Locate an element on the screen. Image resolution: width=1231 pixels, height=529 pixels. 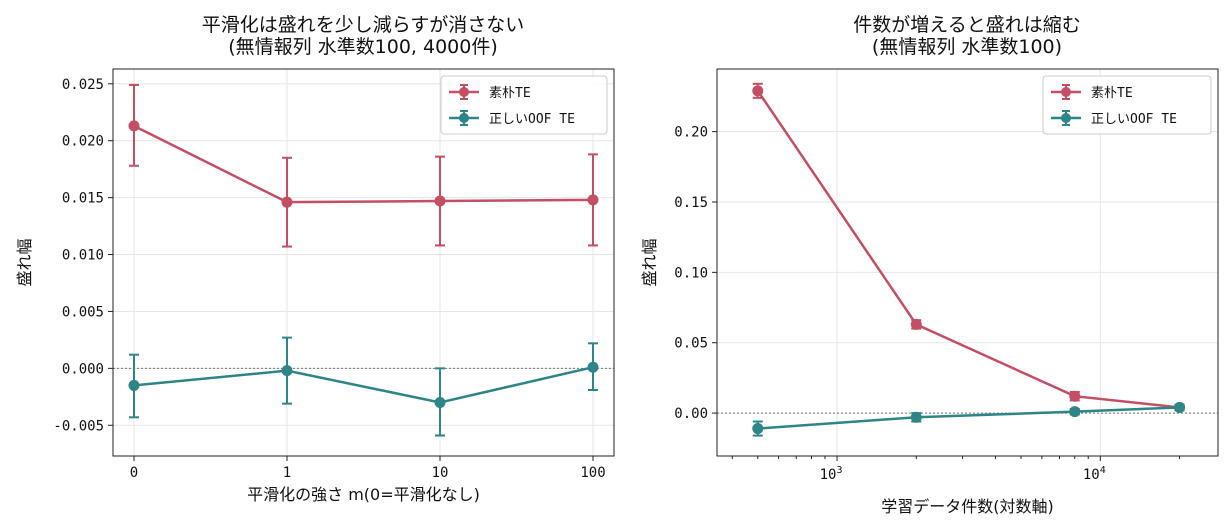
chart-subtitle: (無情報列 水準数100) is located at coordinates (967, 47).